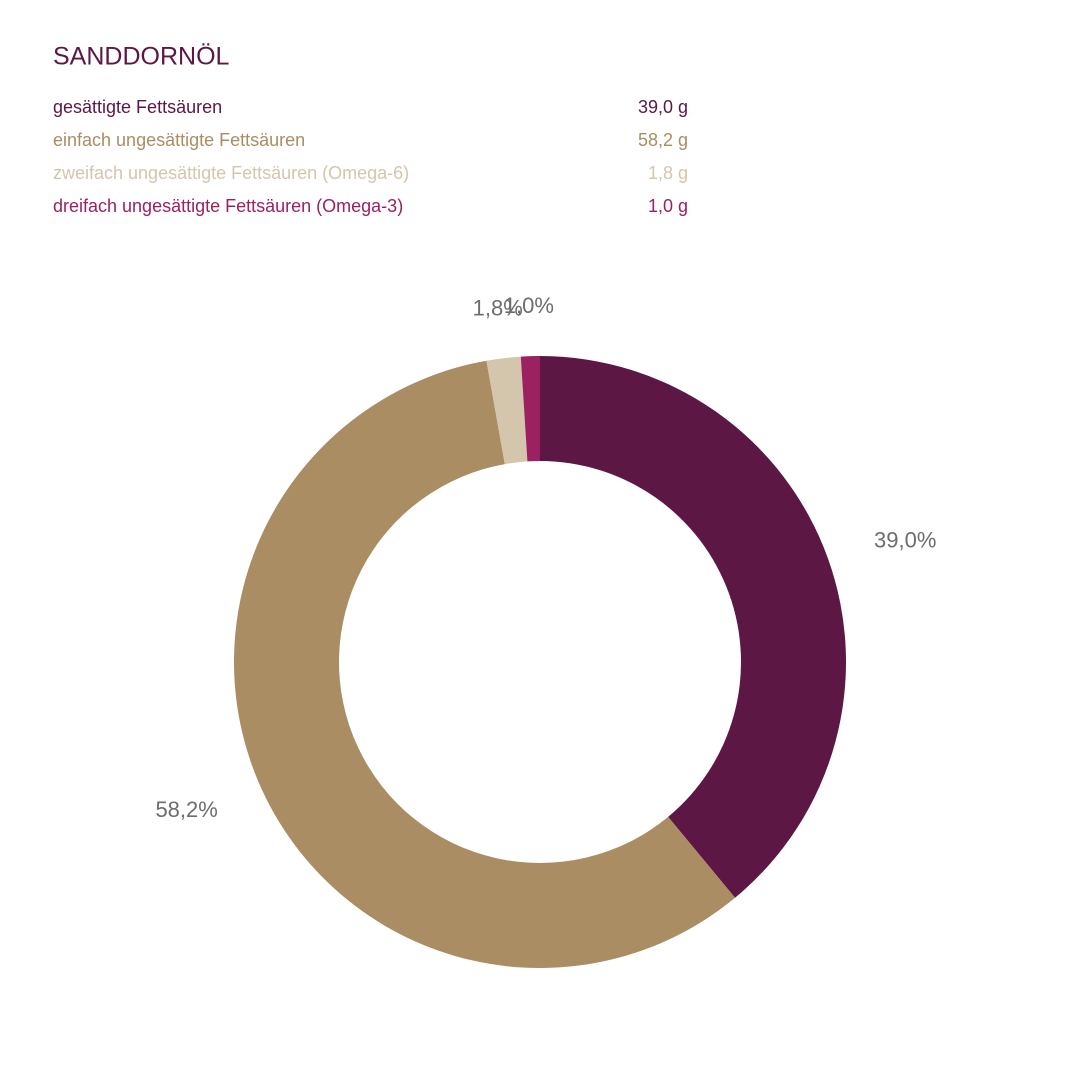  I want to click on legend-label: einfach ungesättigte Fettsäuren, so click(179, 140).